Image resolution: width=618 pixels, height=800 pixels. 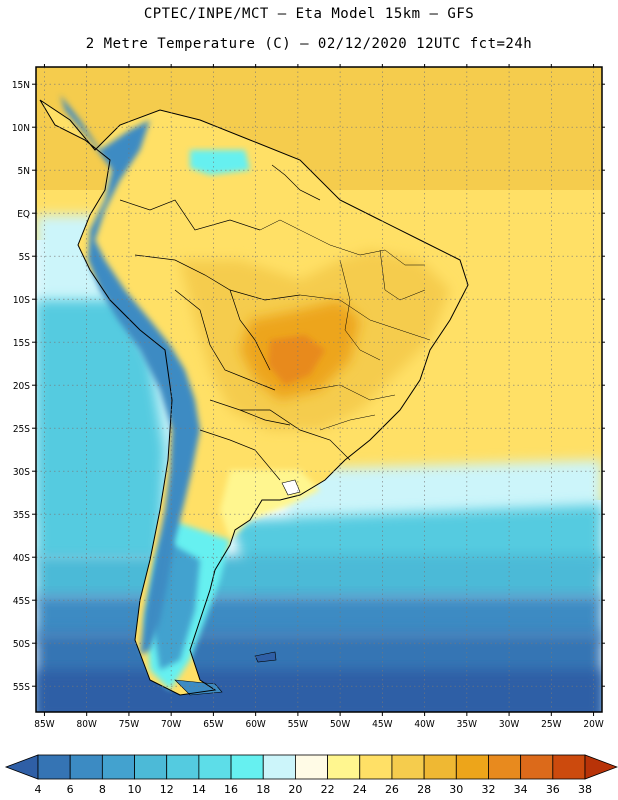 What do you see at coordinates (21, 343) in the screenshot?
I see `lat-tick-label: 15S` at bounding box center [21, 343].